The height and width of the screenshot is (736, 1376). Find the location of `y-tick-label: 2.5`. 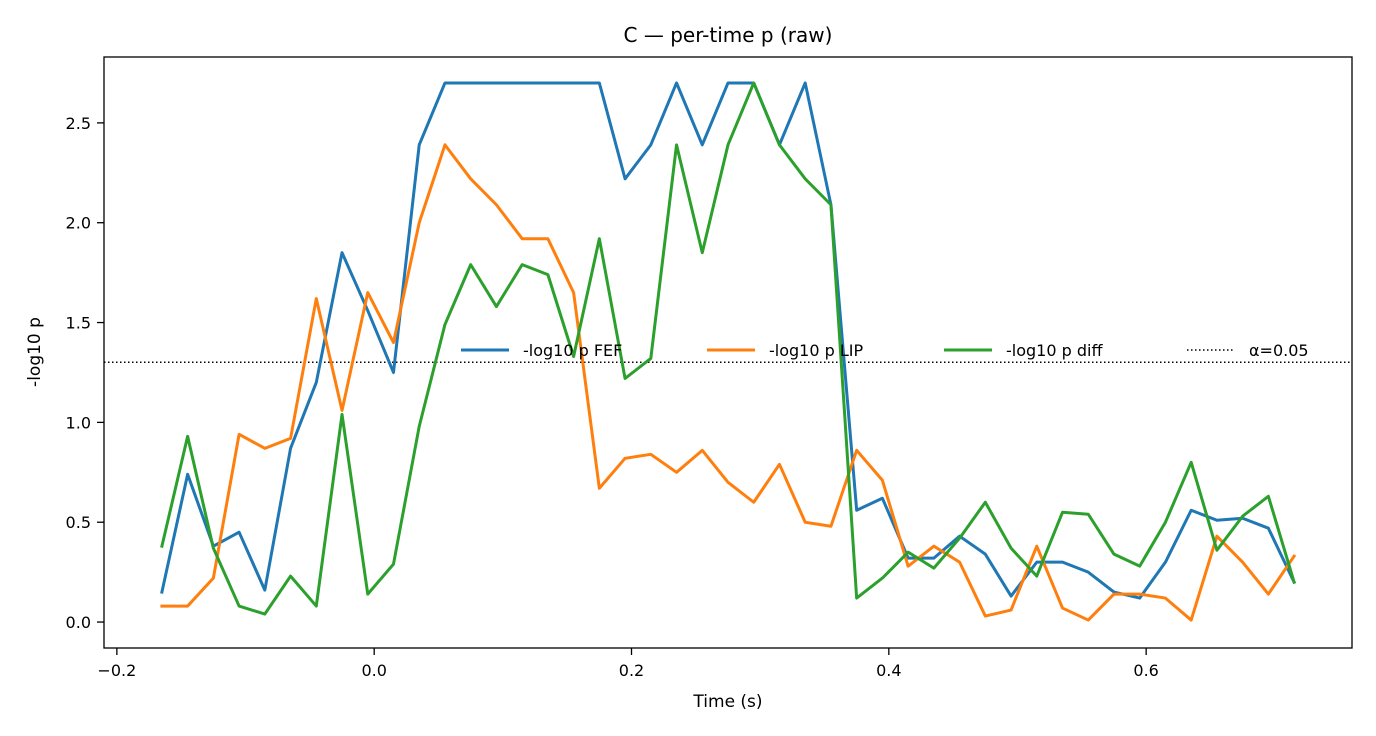

y-tick-label: 2.5 is located at coordinates (78, 123).